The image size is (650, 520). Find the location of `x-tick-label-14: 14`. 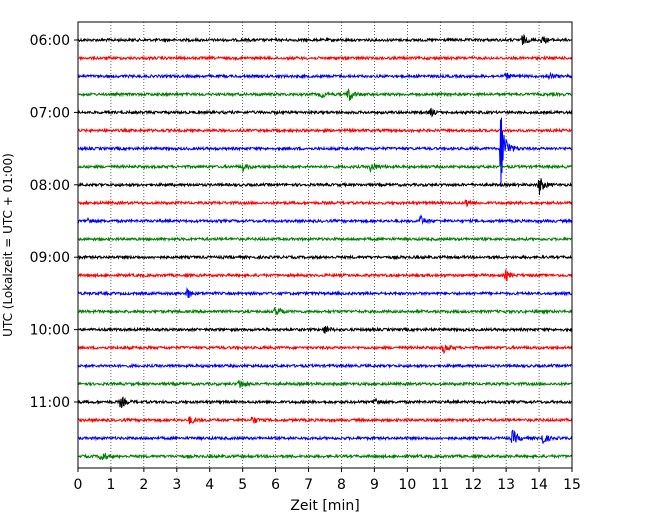

x-tick-label-14: 14 is located at coordinates (539, 485).